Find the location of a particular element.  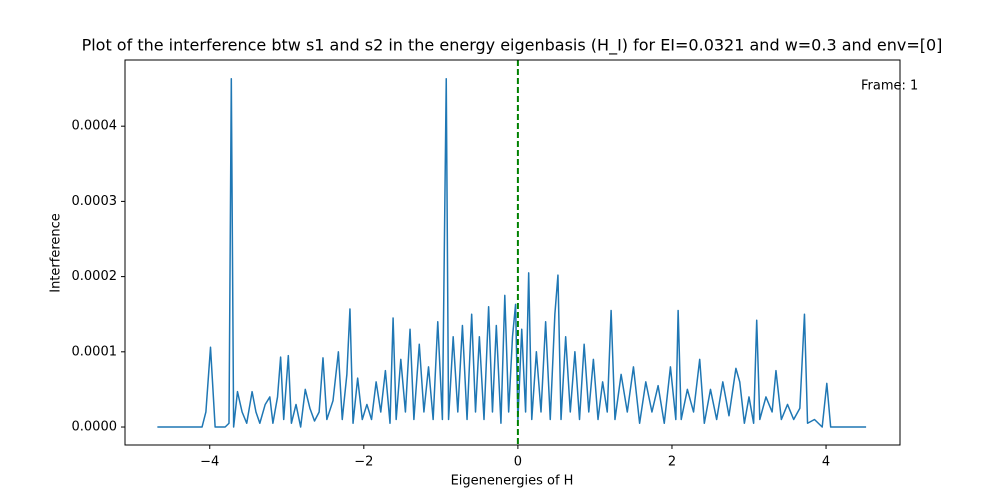

x-tick-label: −2 is located at coordinates (363, 462).